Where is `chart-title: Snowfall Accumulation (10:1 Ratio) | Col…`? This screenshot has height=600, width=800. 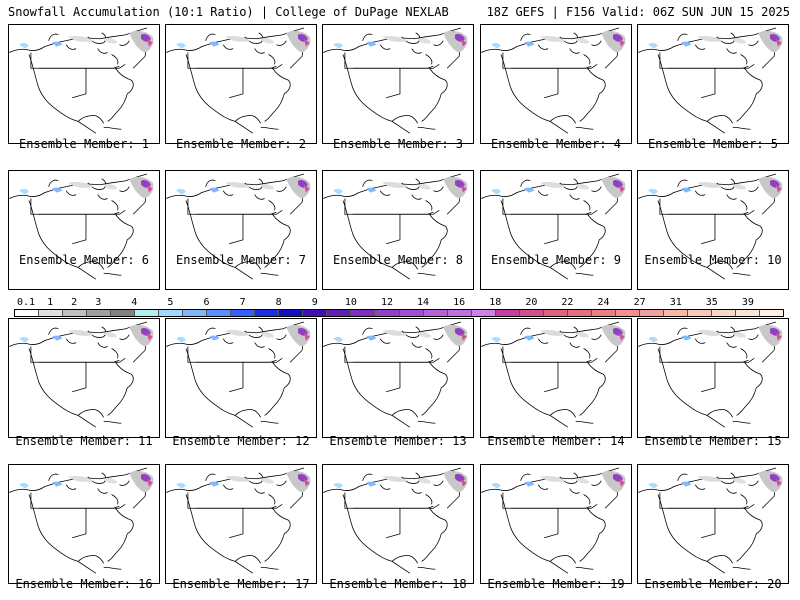 chart-title: Snowfall Accumulation (10:1 Ratio) | Col… is located at coordinates (228, 12).